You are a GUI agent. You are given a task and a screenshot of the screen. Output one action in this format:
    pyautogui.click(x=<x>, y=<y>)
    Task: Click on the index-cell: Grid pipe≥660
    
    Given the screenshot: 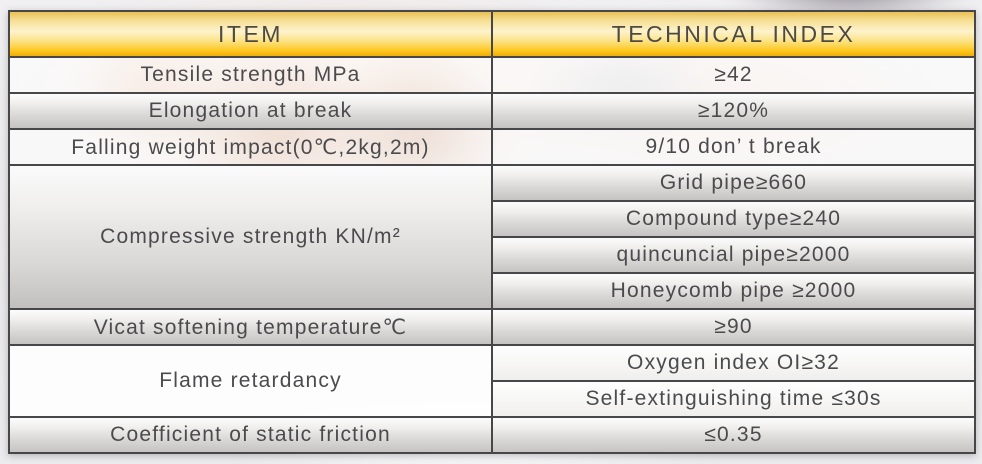 What is the action you would take?
    pyautogui.click(x=733, y=183)
    